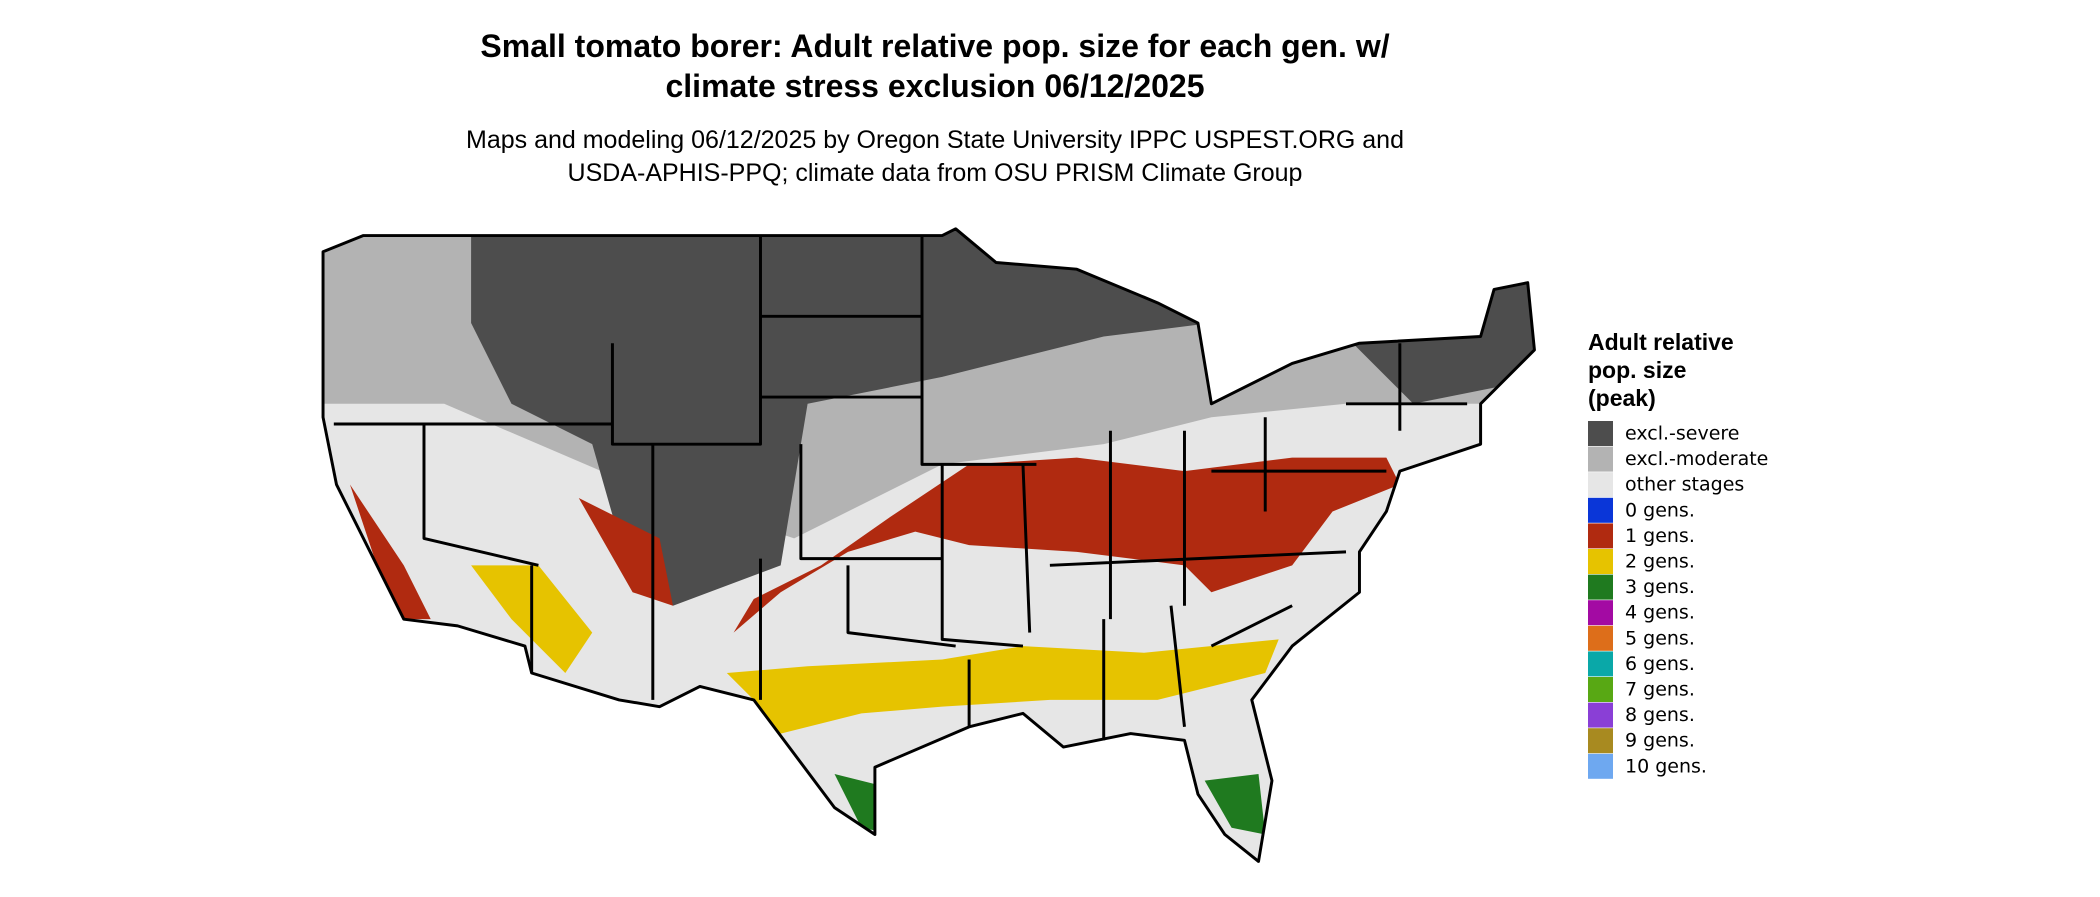  Describe the element at coordinates (1622, 398) in the screenshot. I see `legend-title: (peak)` at that location.